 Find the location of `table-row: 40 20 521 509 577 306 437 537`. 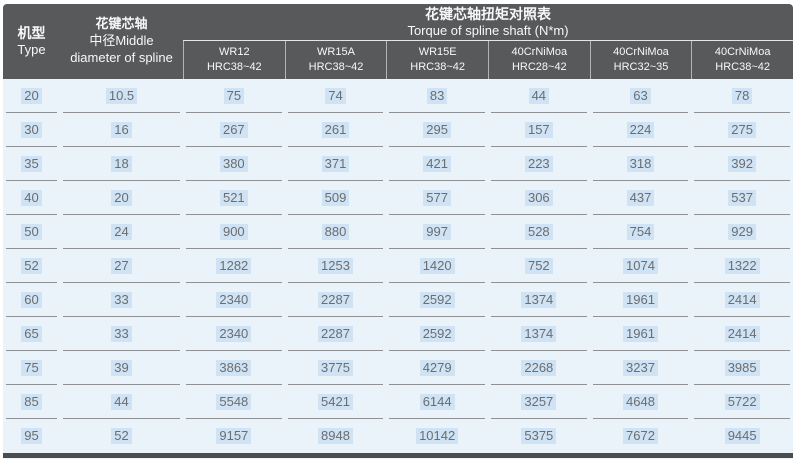

table-row: 40 20 521 509 577 306 437 537 is located at coordinates (398, 198).